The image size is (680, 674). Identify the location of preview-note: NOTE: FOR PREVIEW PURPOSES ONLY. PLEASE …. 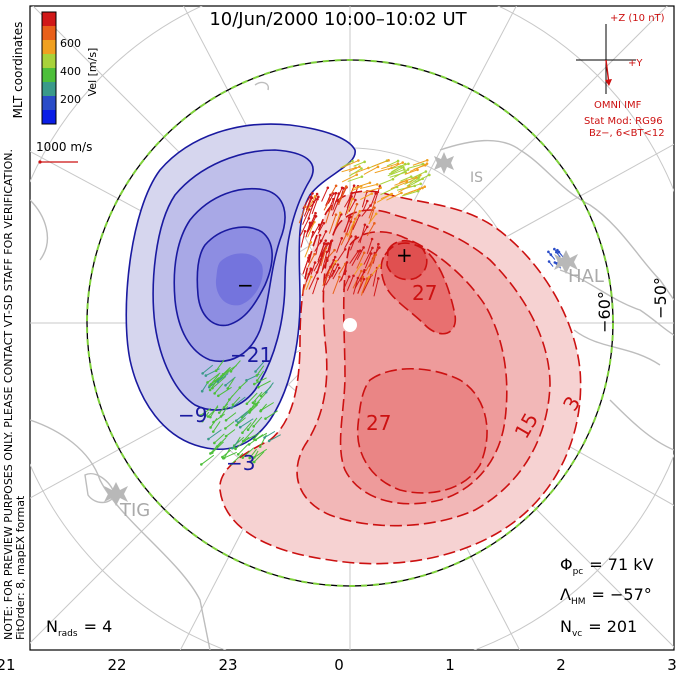
(8, 394).